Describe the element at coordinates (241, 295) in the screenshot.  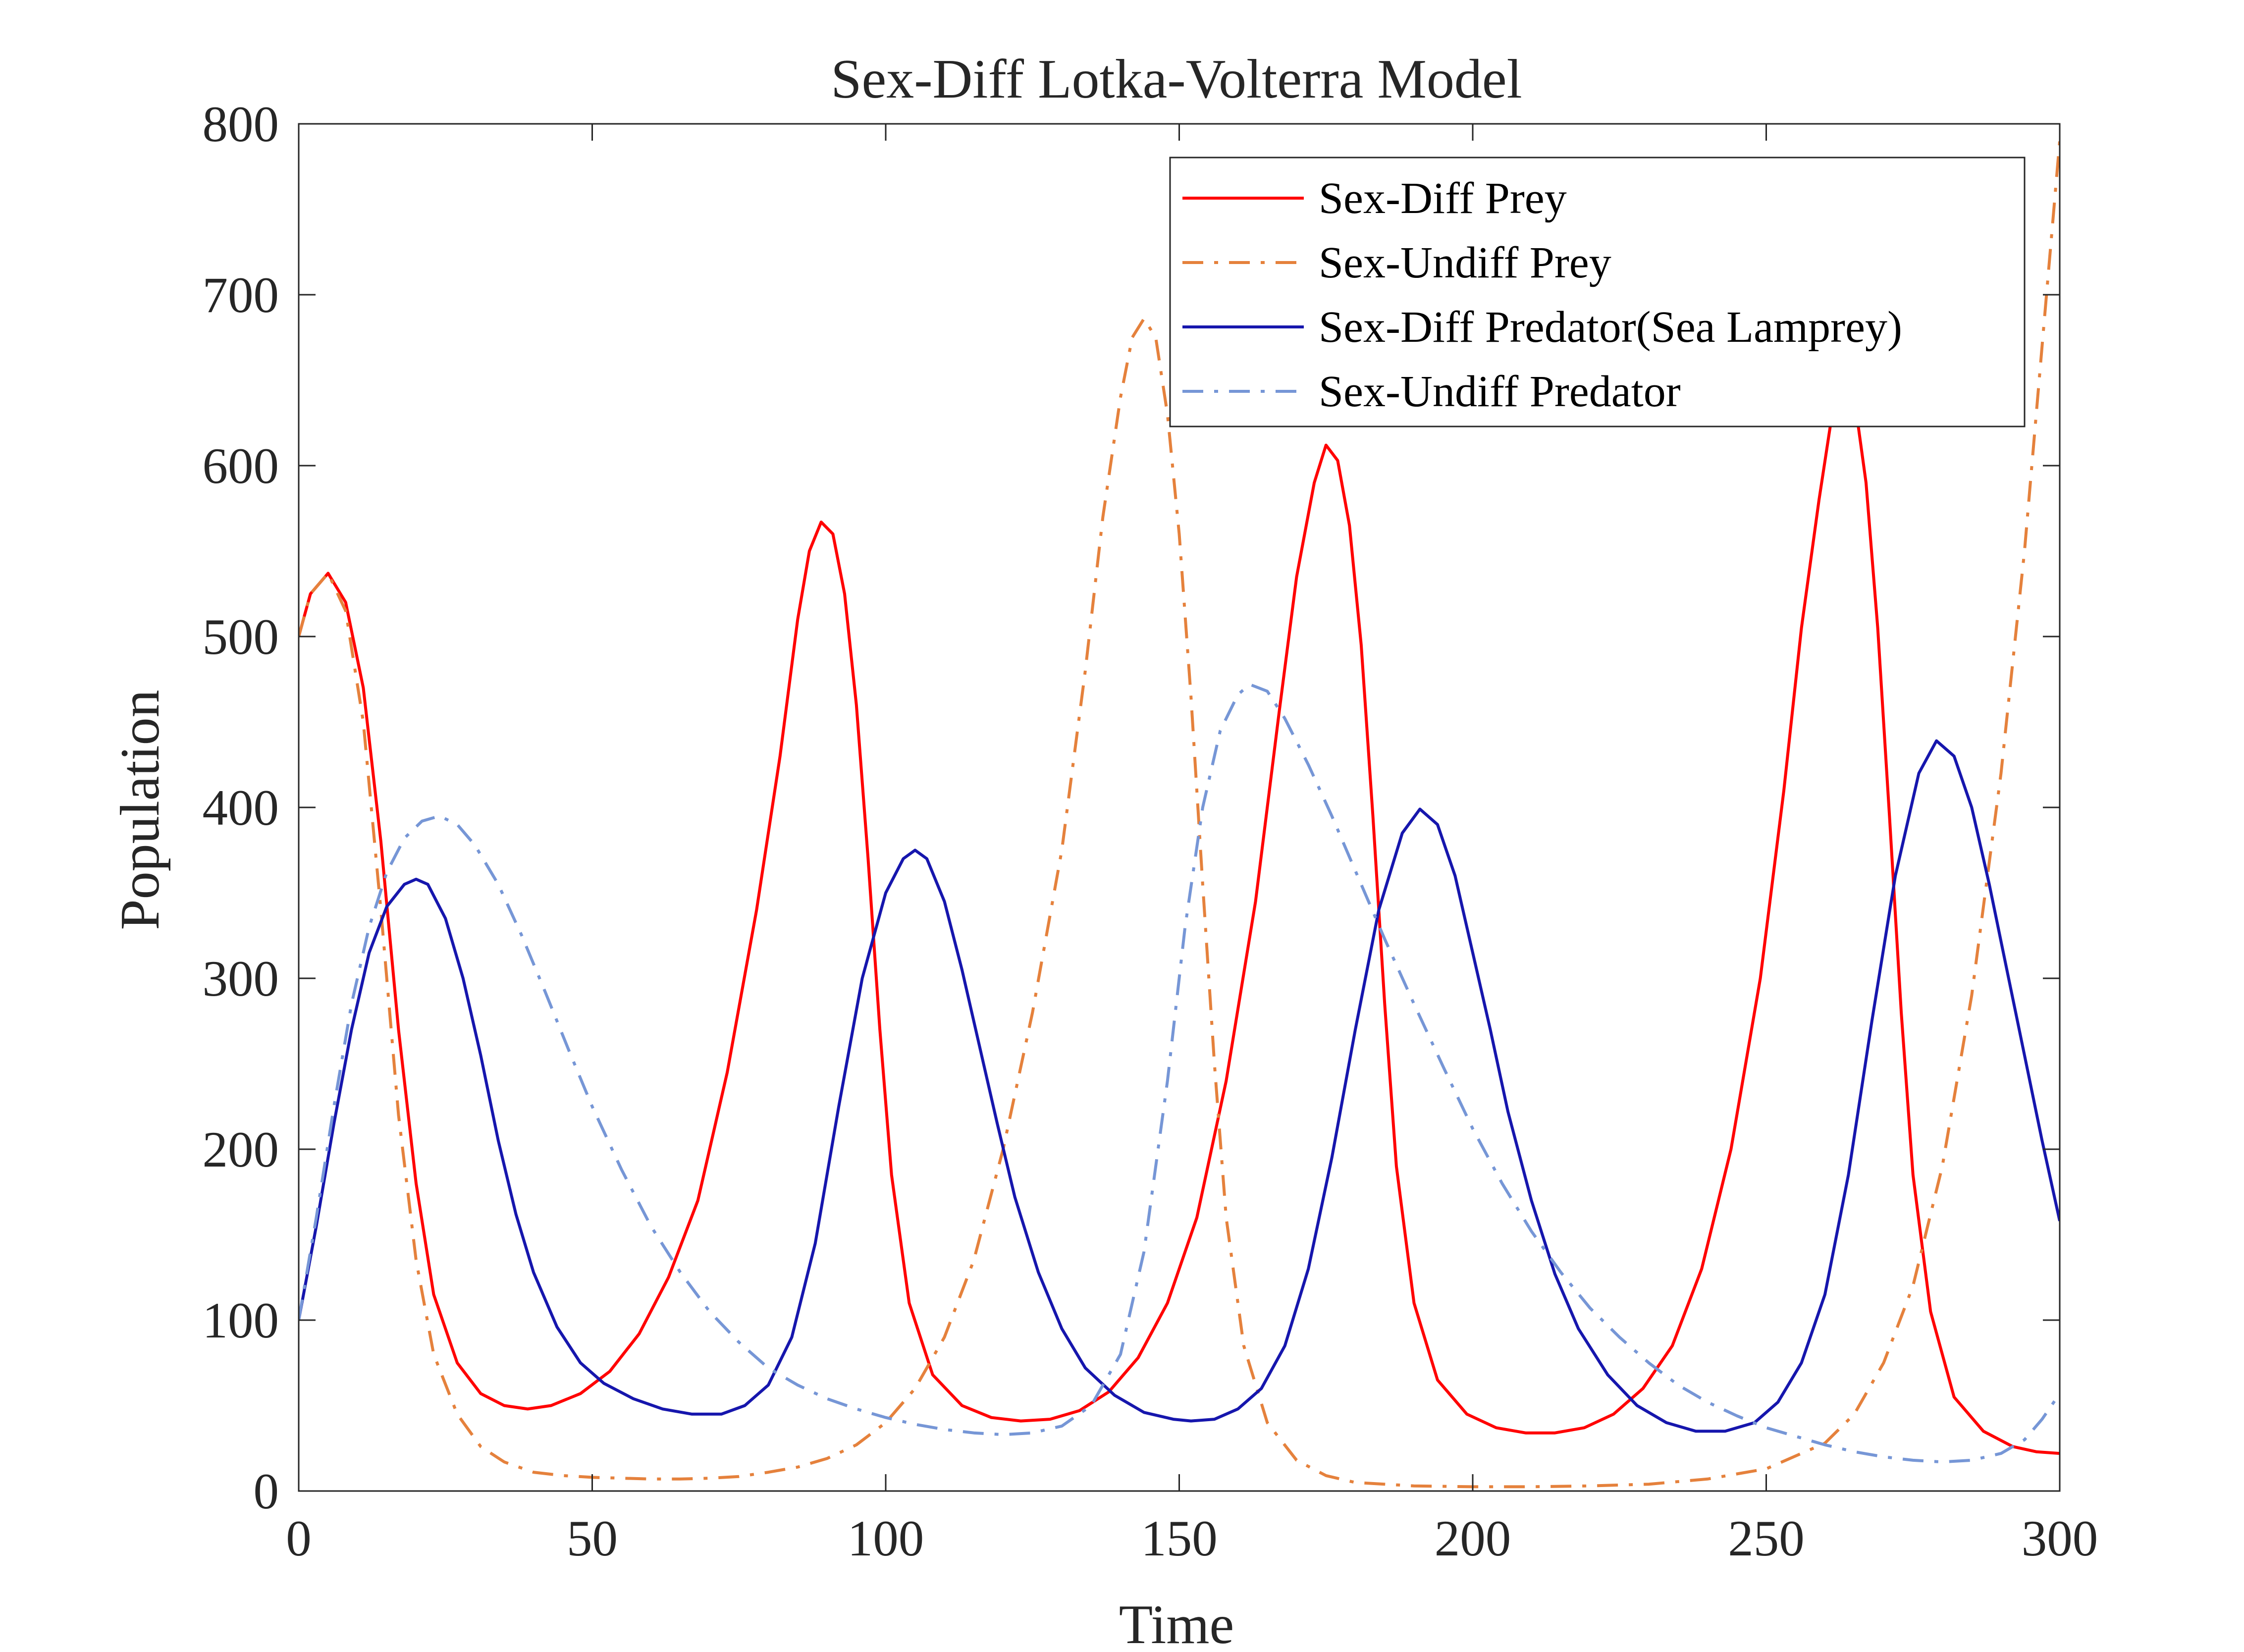
I see `y-tick-label: 700` at that location.